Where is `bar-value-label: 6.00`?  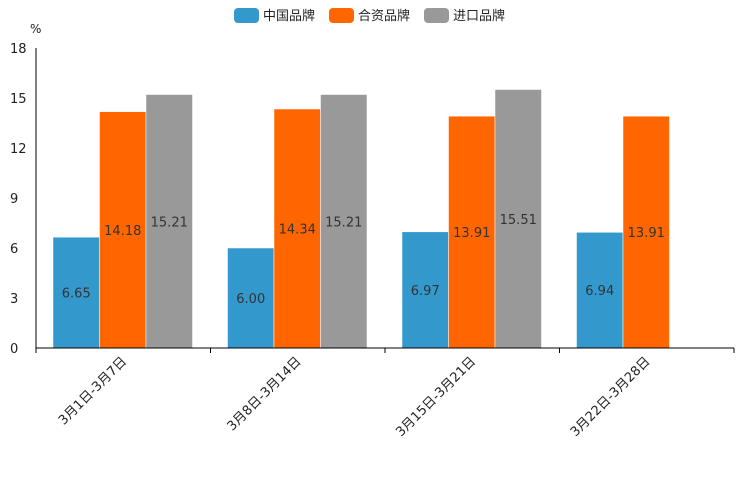
bar-value-label: 6.00 is located at coordinates (250, 299).